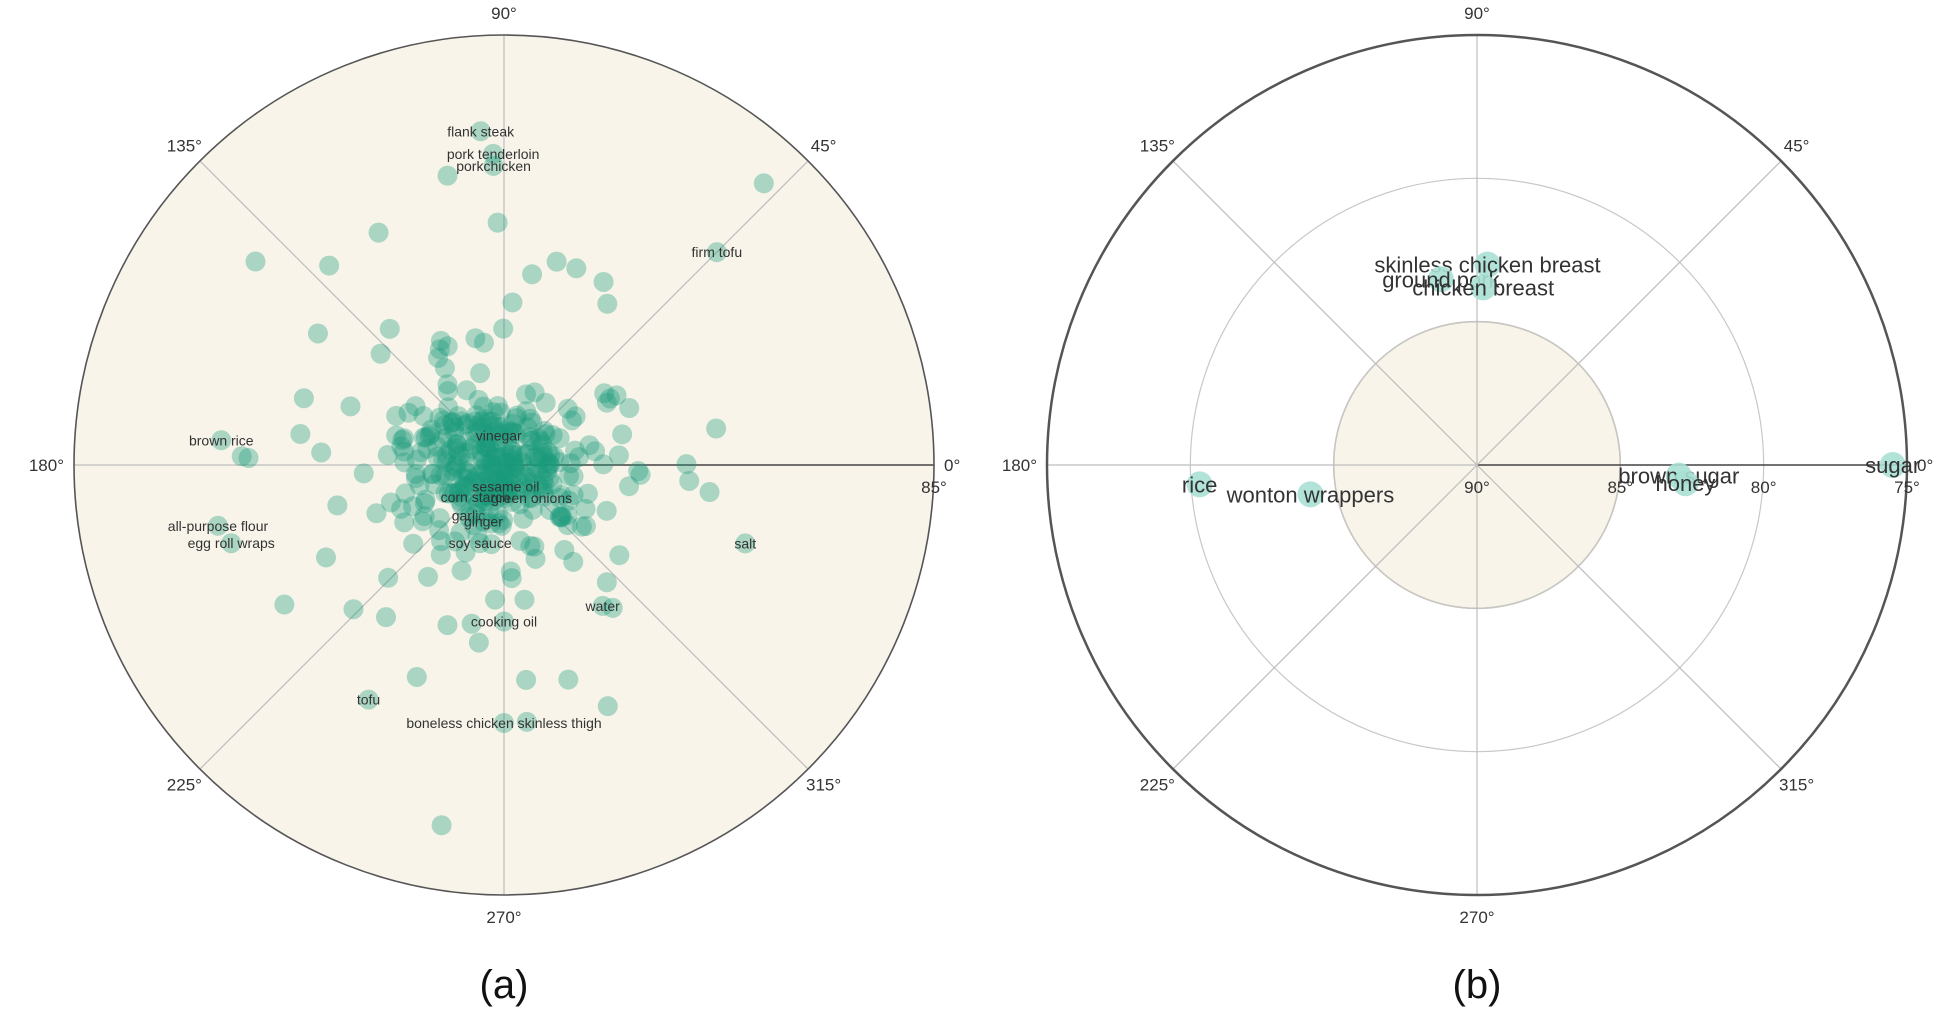  Describe the element at coordinates (504, 985) in the screenshot. I see `panel-caption: (a)` at that location.